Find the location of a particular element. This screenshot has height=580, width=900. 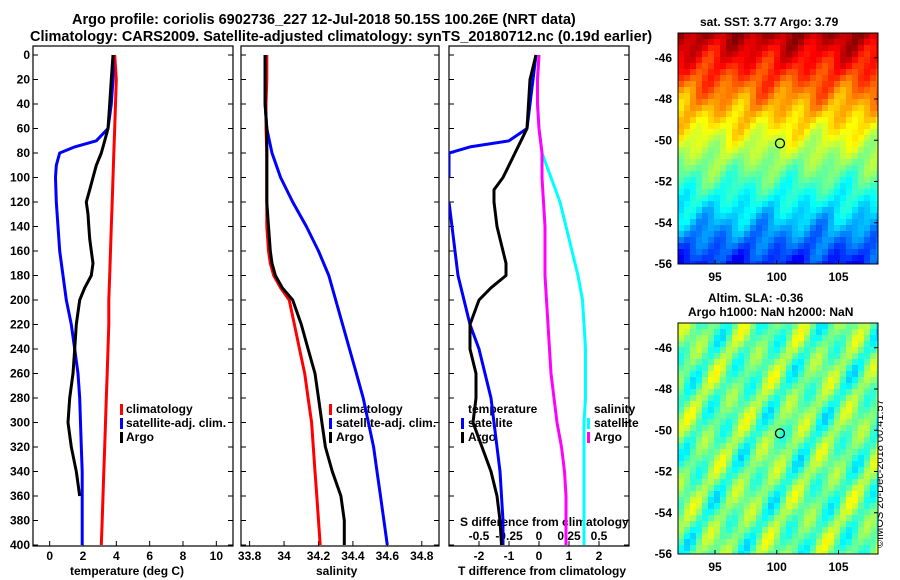

depth-tick-label: 180 is located at coordinates (20, 276).